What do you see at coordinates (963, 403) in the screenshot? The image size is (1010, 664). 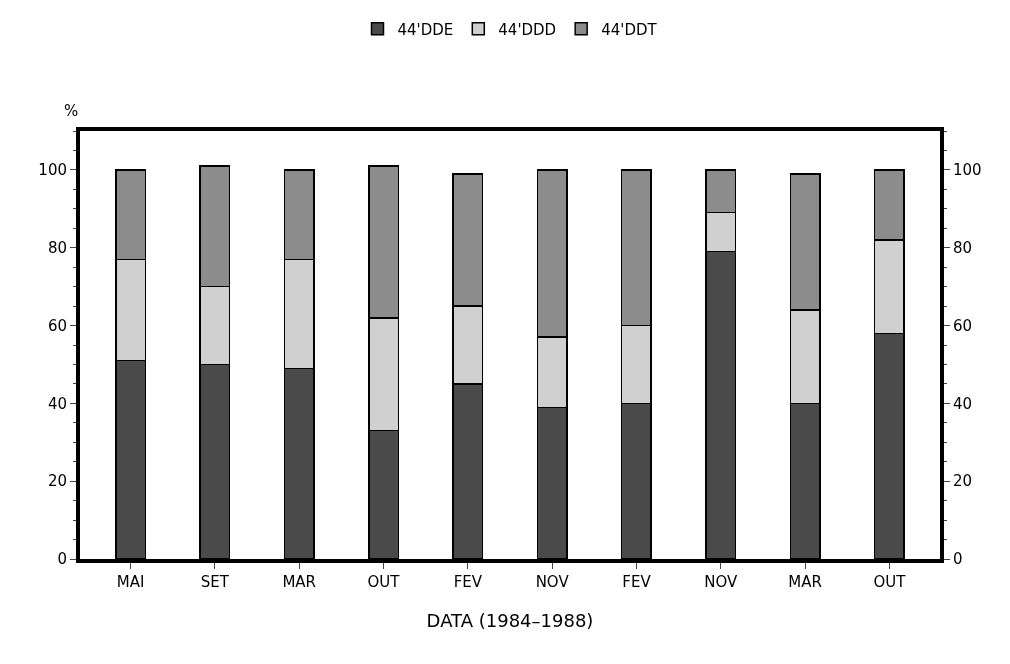 I see `y2-tick-label: 40` at bounding box center [963, 403].